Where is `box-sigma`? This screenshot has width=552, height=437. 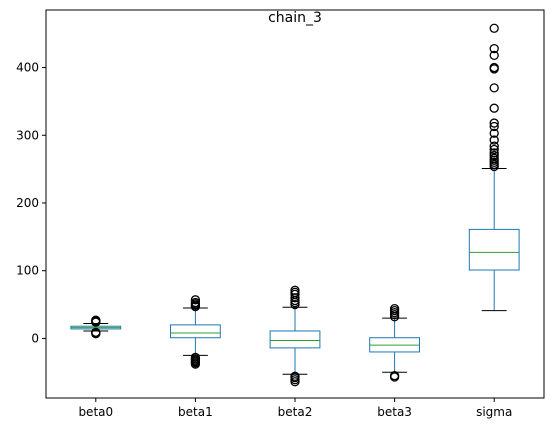 box-sigma is located at coordinates (494, 249).